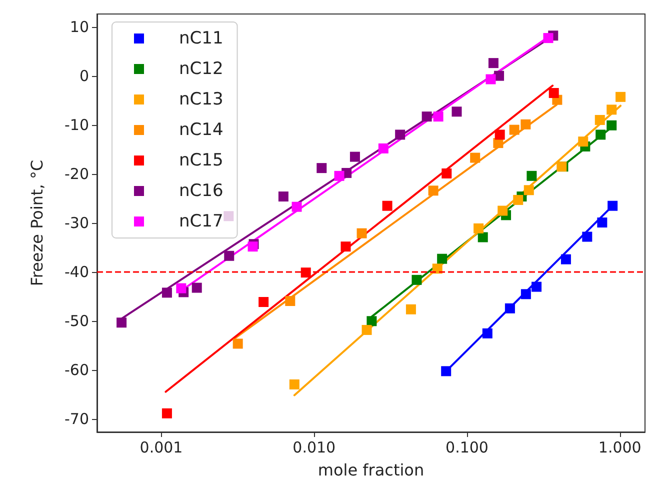 This screenshot has width=651, height=485. Describe the element at coordinates (201, 130) in the screenshot. I see `legend-label: nC14` at that location.